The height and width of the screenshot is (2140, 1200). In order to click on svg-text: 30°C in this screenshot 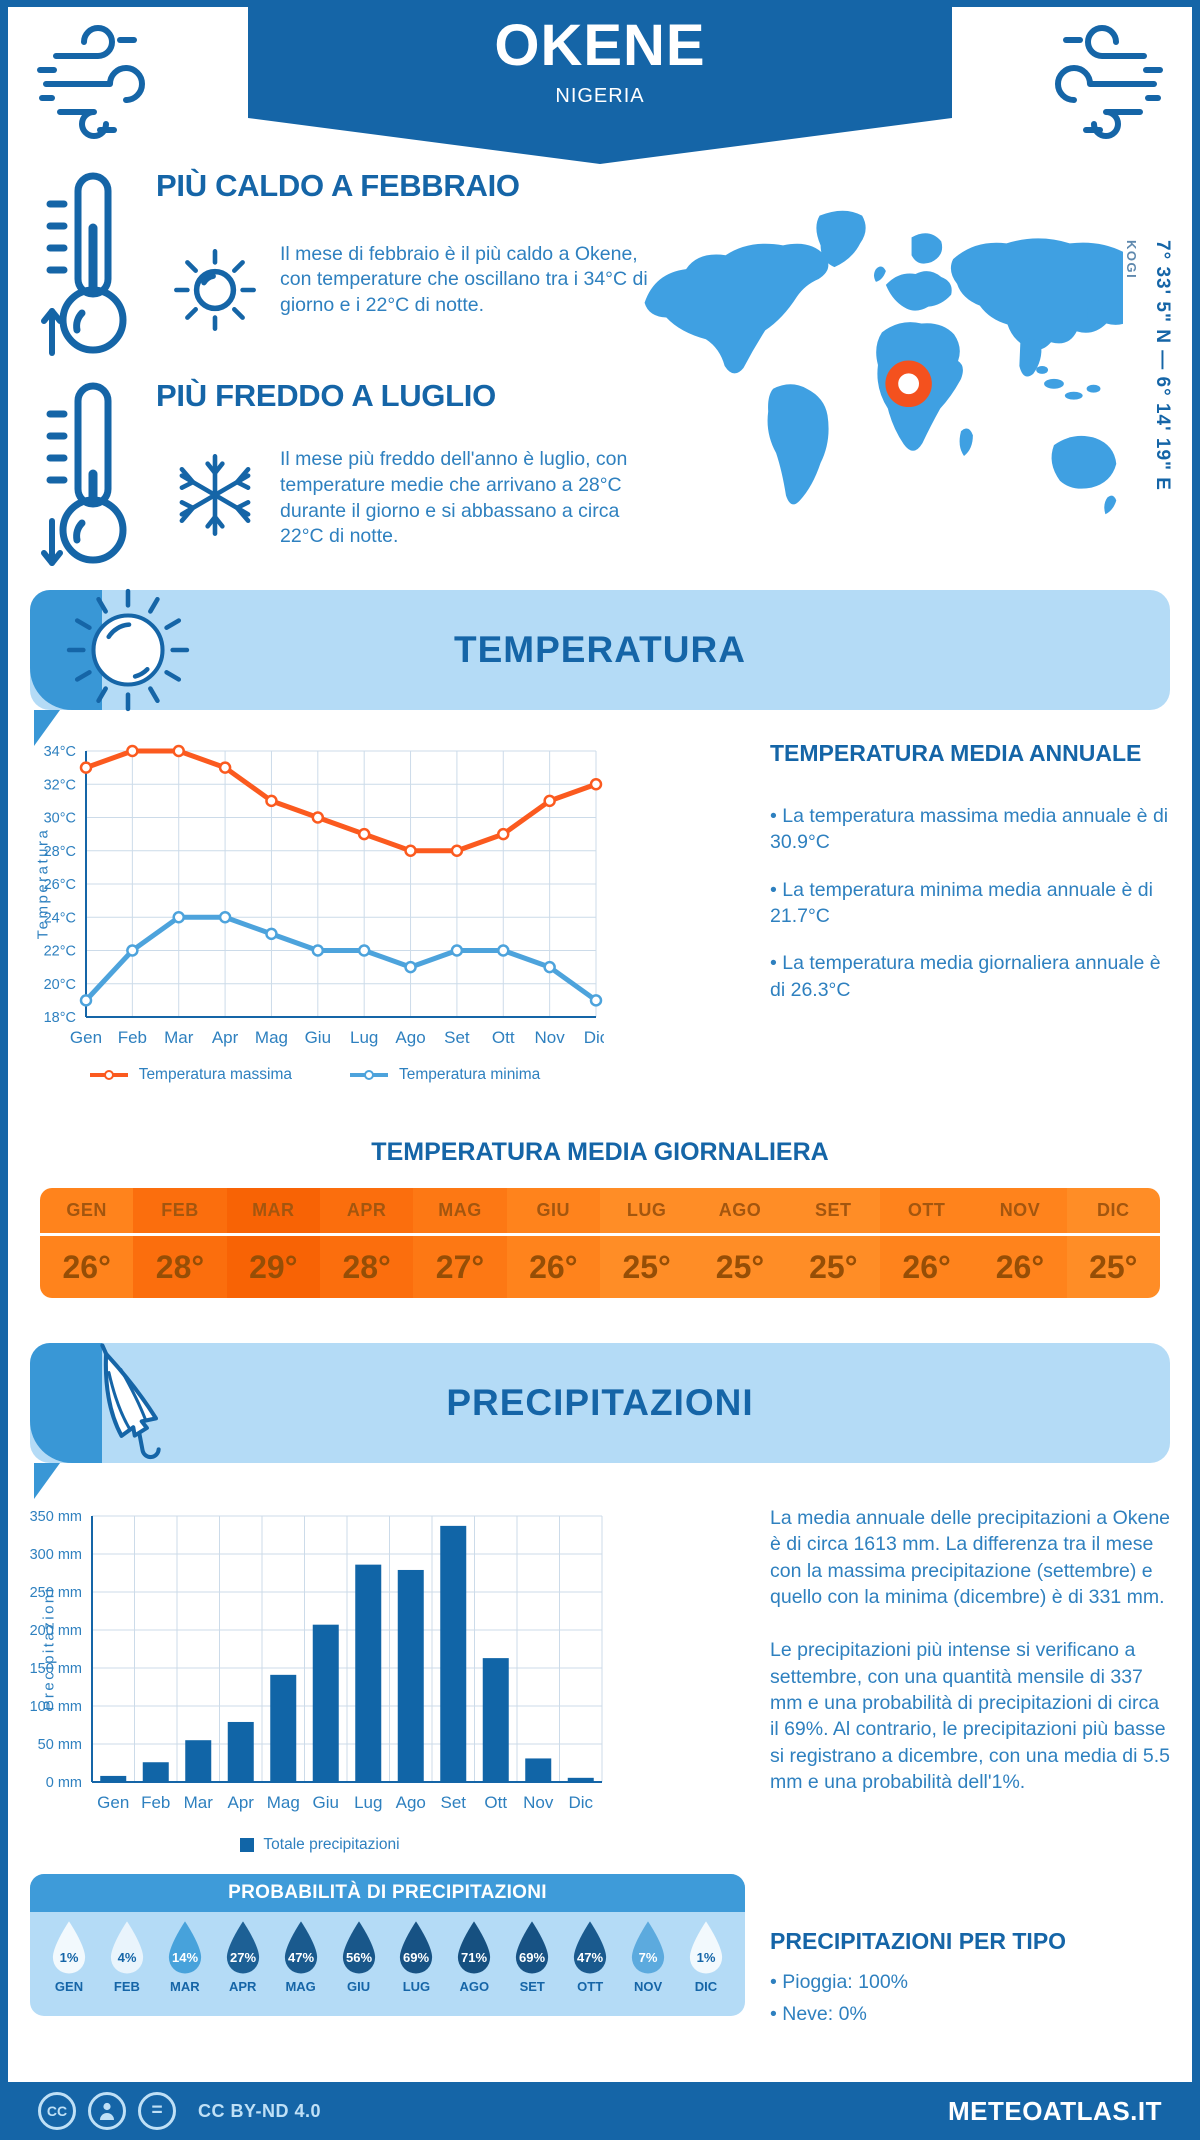, I will do `click(60, 819)`.